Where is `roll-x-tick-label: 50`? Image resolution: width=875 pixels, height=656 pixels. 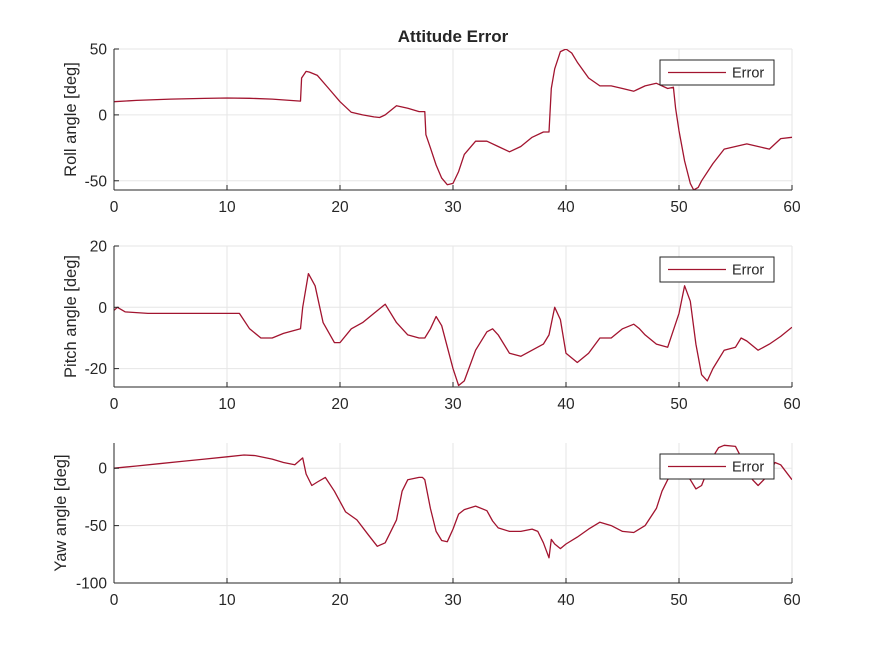 roll-x-tick-label: 50 is located at coordinates (679, 207).